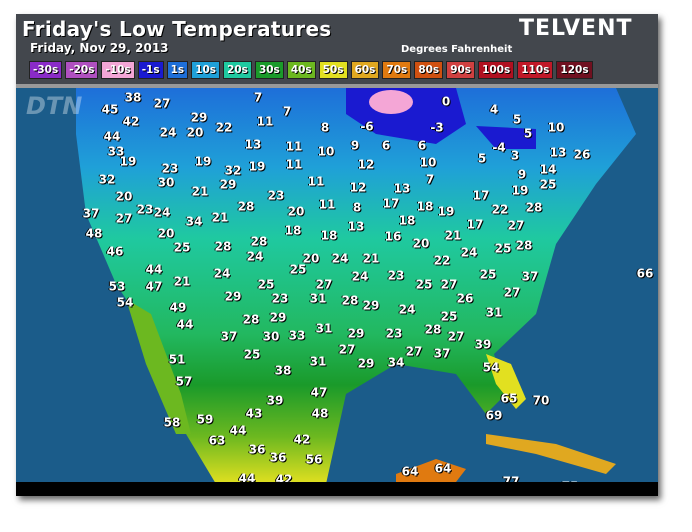 The image size is (692, 532). Describe the element at coordinates (110, 109) in the screenshot. I see `temperature-label: 45` at that location.